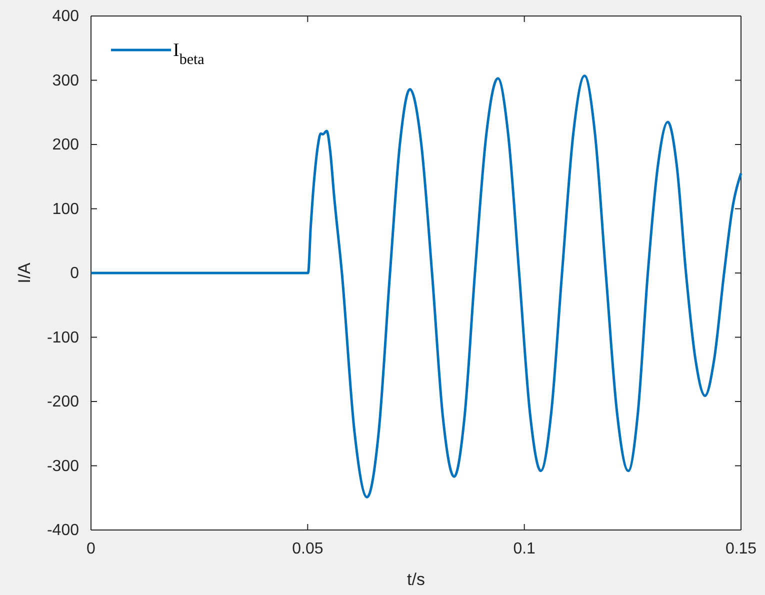  What do you see at coordinates (91, 549) in the screenshot?
I see `x-tick-label: 0` at bounding box center [91, 549].